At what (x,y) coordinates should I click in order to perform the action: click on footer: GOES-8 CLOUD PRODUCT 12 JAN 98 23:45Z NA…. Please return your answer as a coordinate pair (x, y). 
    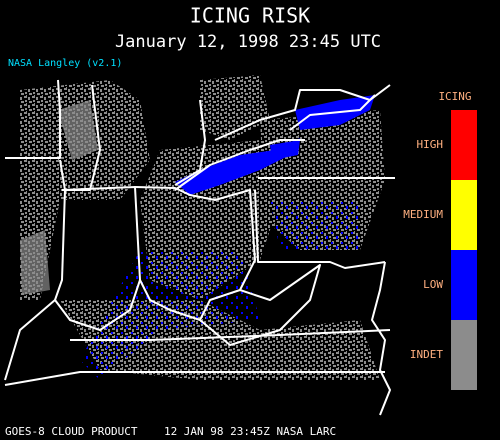
    Looking at the image, I should click on (170, 431).